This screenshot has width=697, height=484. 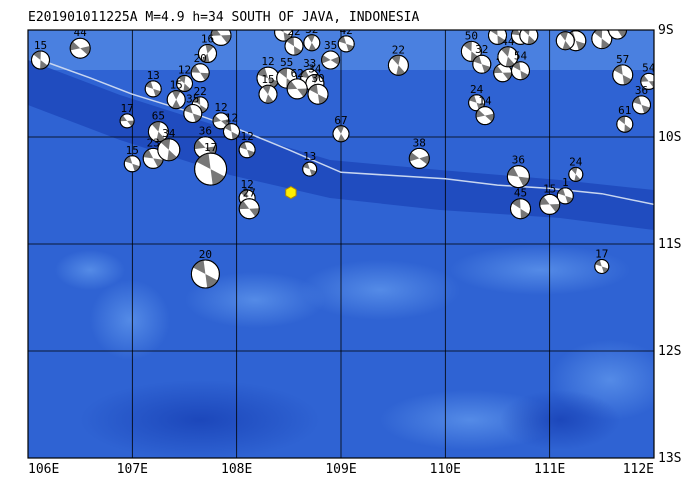 What do you see at coordinates (565, 26) in the screenshot?
I see `event-depth-label: 5` at bounding box center [565, 26].